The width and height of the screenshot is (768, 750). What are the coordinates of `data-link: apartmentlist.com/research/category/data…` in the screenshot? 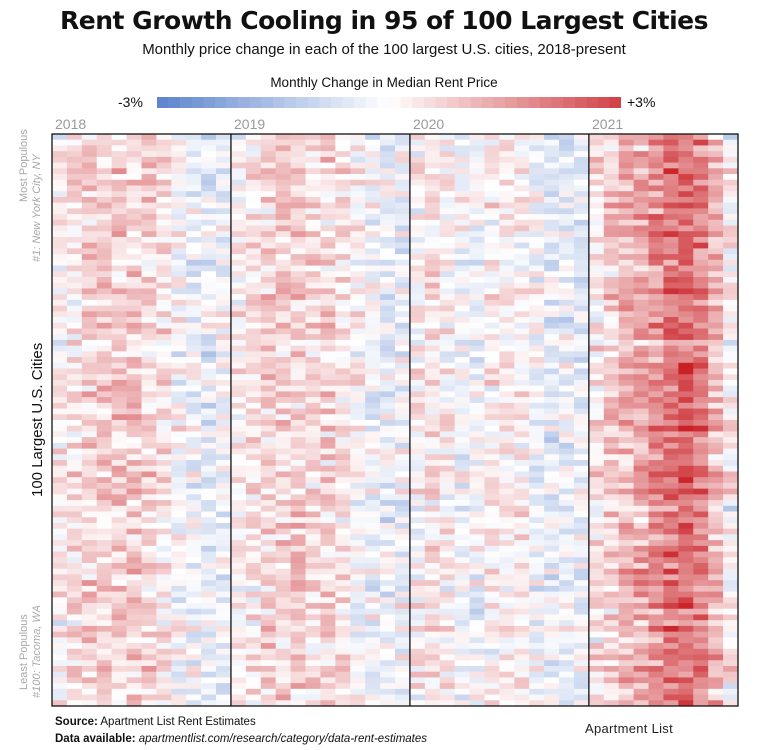 It's located at (283, 739).